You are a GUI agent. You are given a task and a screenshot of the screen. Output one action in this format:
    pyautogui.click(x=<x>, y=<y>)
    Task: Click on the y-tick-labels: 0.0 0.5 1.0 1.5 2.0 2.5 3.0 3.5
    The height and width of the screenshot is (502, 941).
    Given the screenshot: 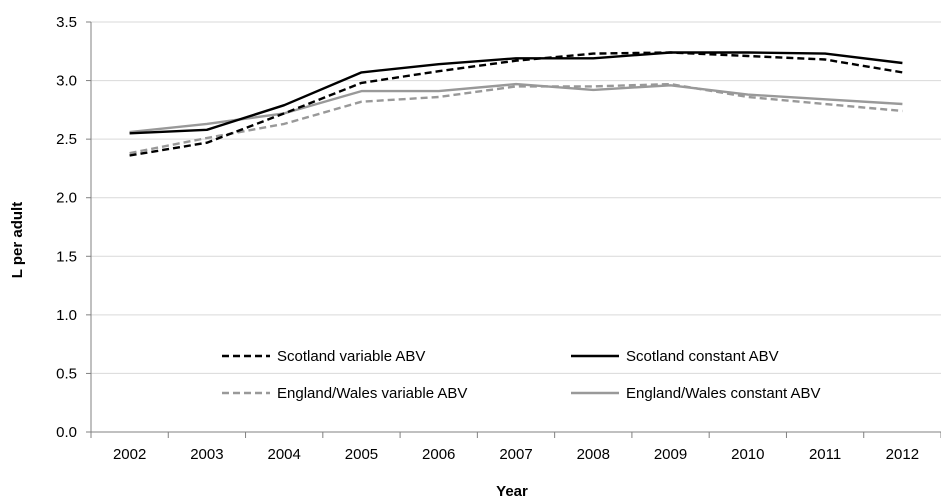 What is the action you would take?
    pyautogui.click(x=66, y=227)
    